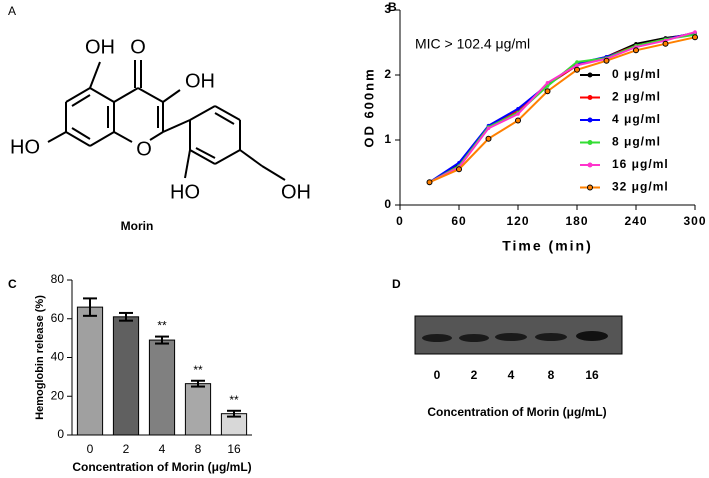  Describe the element at coordinates (576, 221) in the screenshot. I see `x-tick-label: 180` at that location.